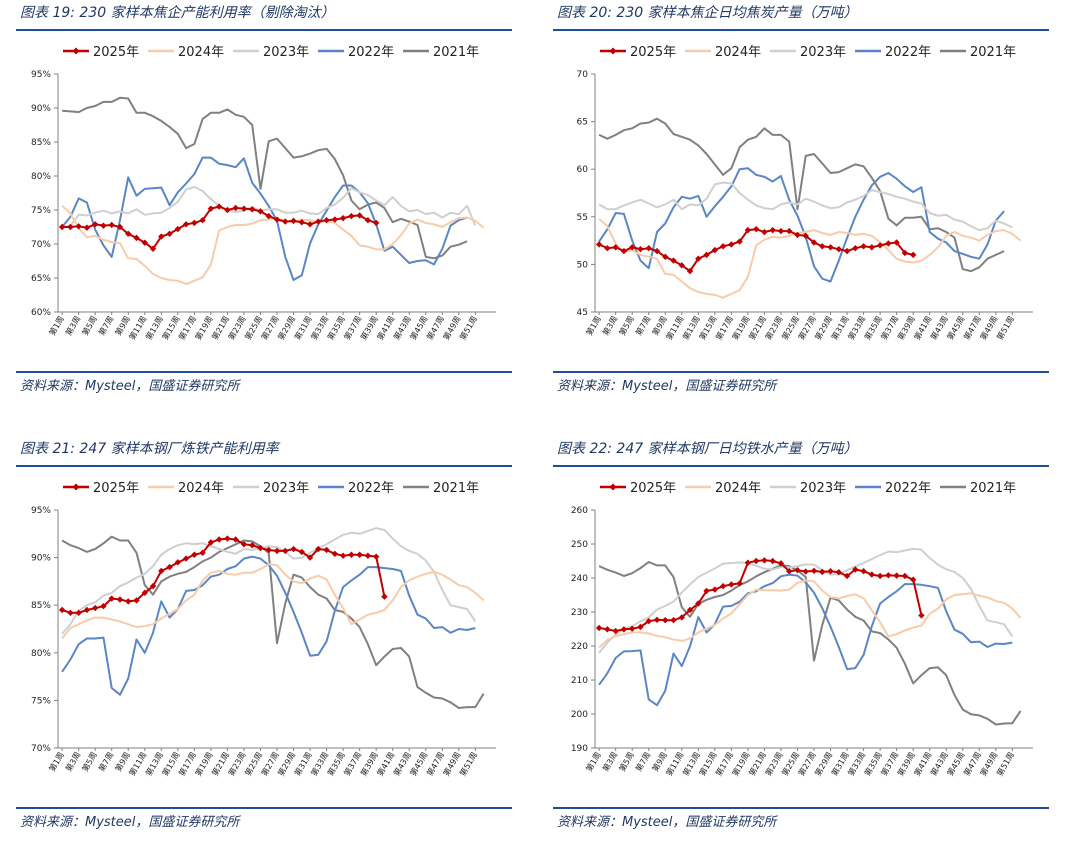 This screenshot has height=857, width=1065. What do you see at coordinates (89, 761) in the screenshot?
I see `x-tick-label: 第5周` at bounding box center [89, 761].